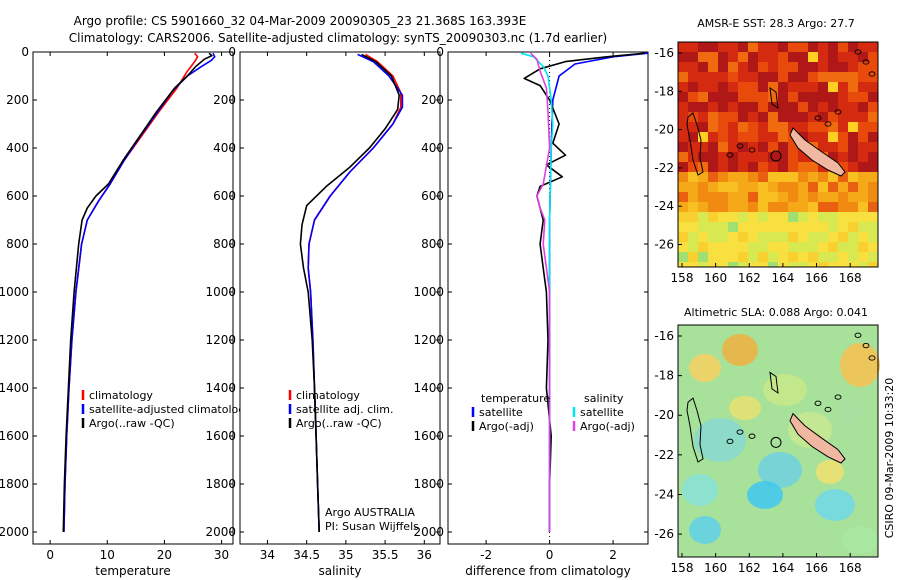 The image size is (900, 580). I want to click on salinity-ytick-label: 200, so click(224, 100).